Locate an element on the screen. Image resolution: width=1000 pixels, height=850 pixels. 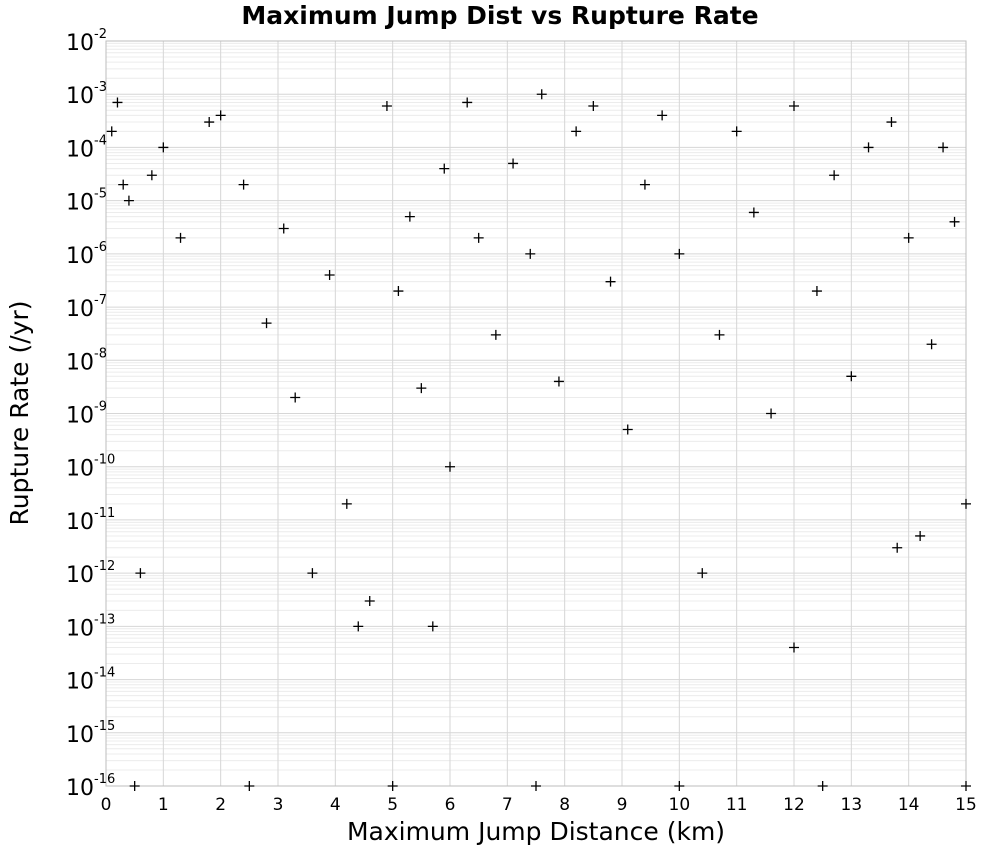
y-tick-label: 10⁻¹³ is located at coordinates (90, 626).